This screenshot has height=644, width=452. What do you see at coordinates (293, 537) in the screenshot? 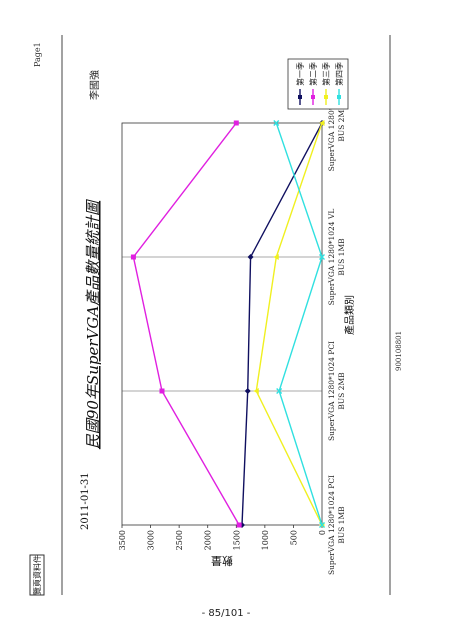
I see `y-tick-label: 500` at bounding box center [293, 537].